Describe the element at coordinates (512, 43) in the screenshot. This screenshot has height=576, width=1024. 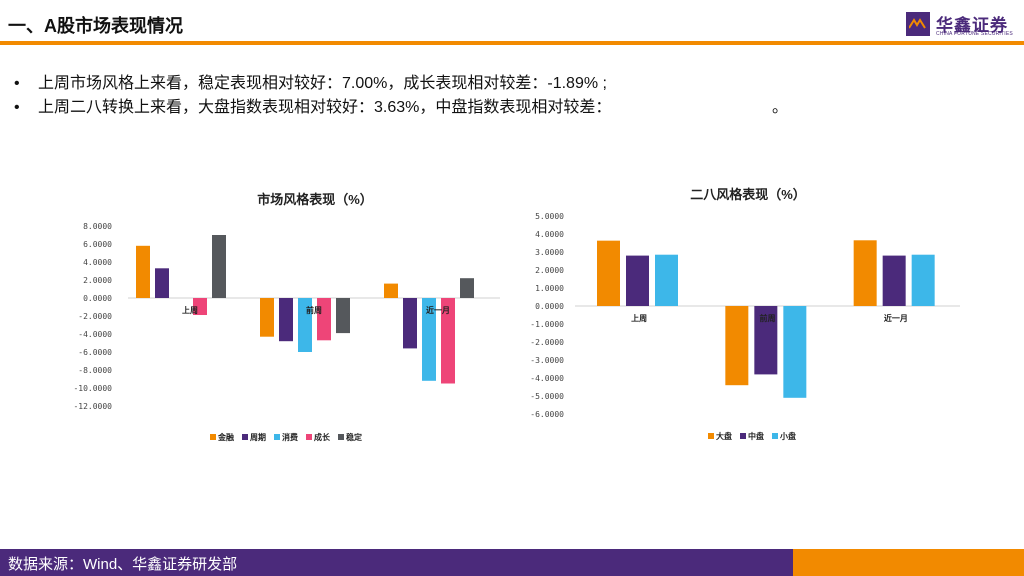
I see `header-divider` at that location.